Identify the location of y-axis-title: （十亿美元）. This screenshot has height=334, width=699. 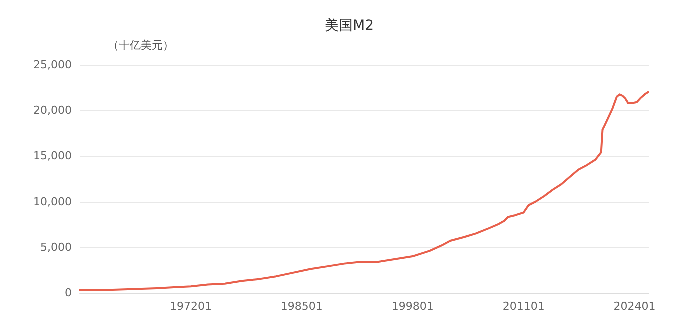
(141, 45).